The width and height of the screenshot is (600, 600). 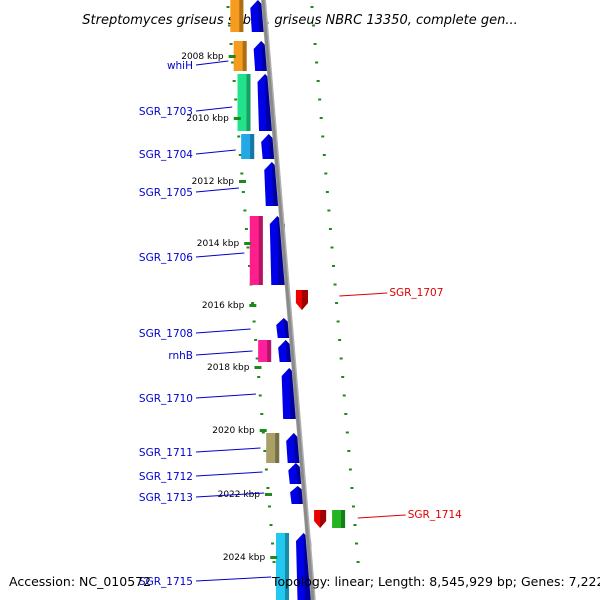 I want to click on gene-label: SGR_1714, so click(x=435, y=515).